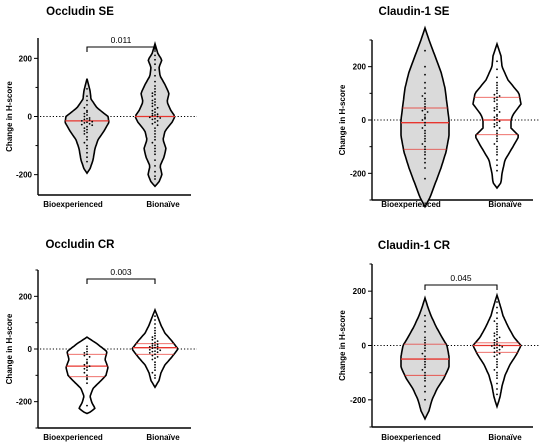 Image resolution: width=550 pixels, height=446 pixels. I want to click on x-category-label: Bionaïve, so click(505, 204).